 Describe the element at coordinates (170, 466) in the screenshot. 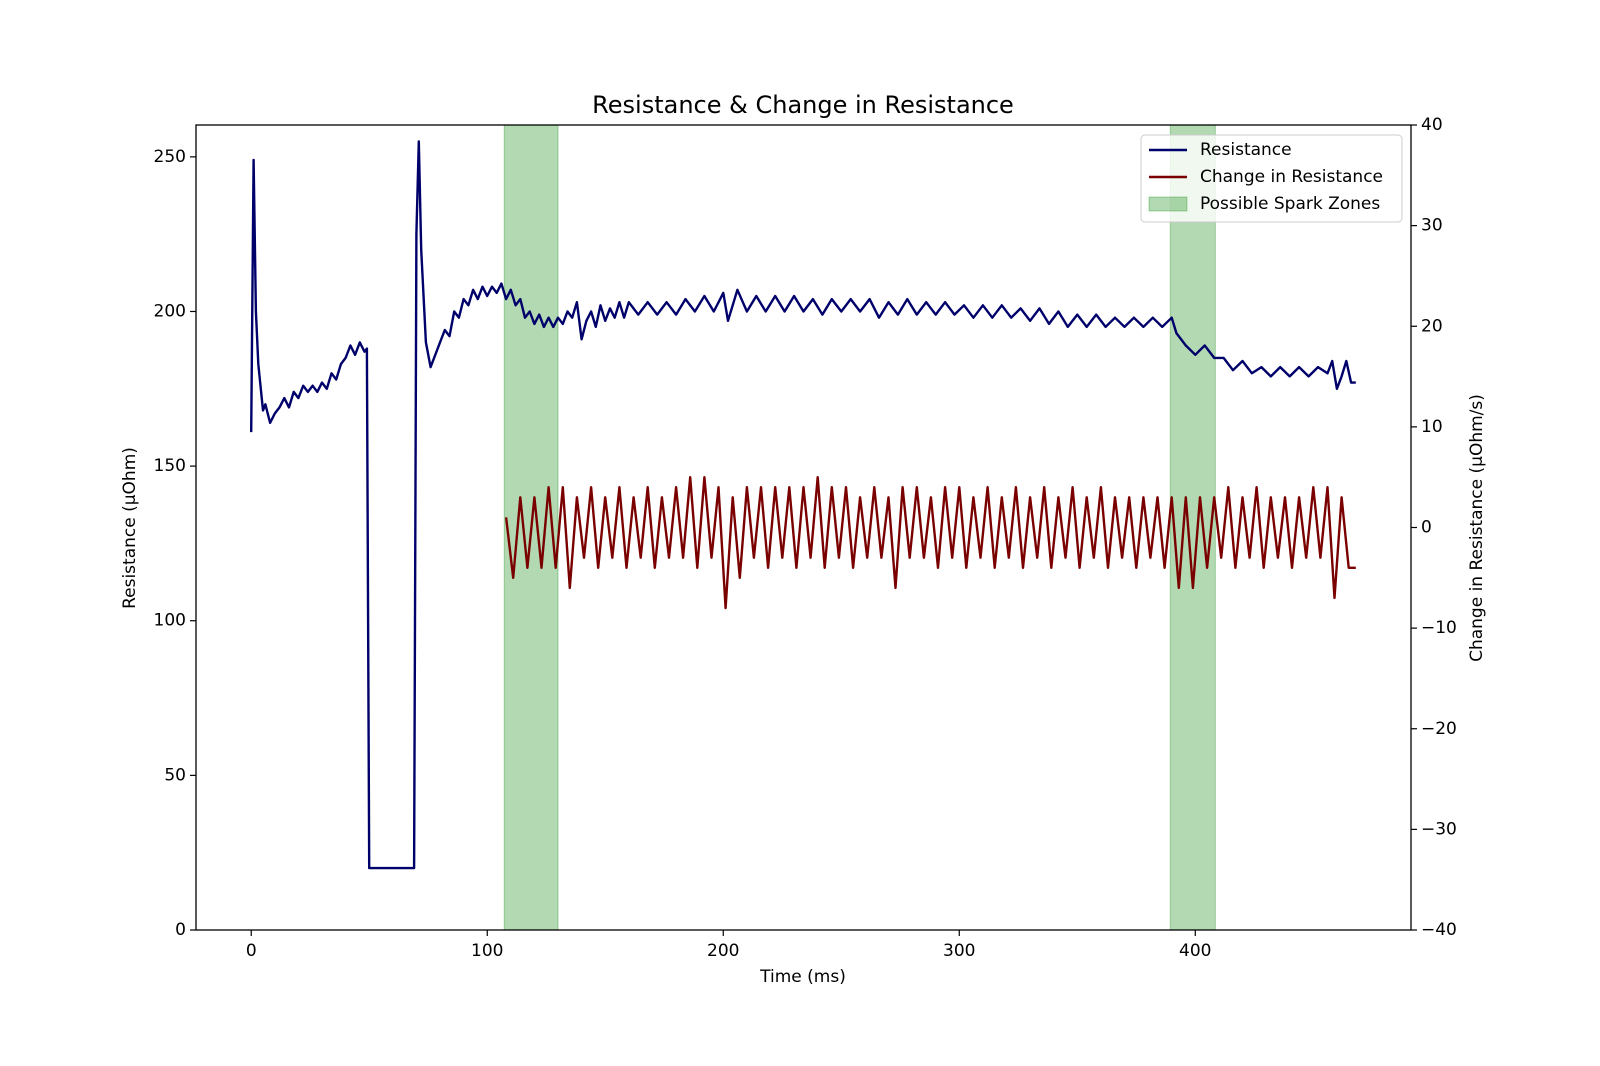

I see `y-tick-label: 150` at that location.